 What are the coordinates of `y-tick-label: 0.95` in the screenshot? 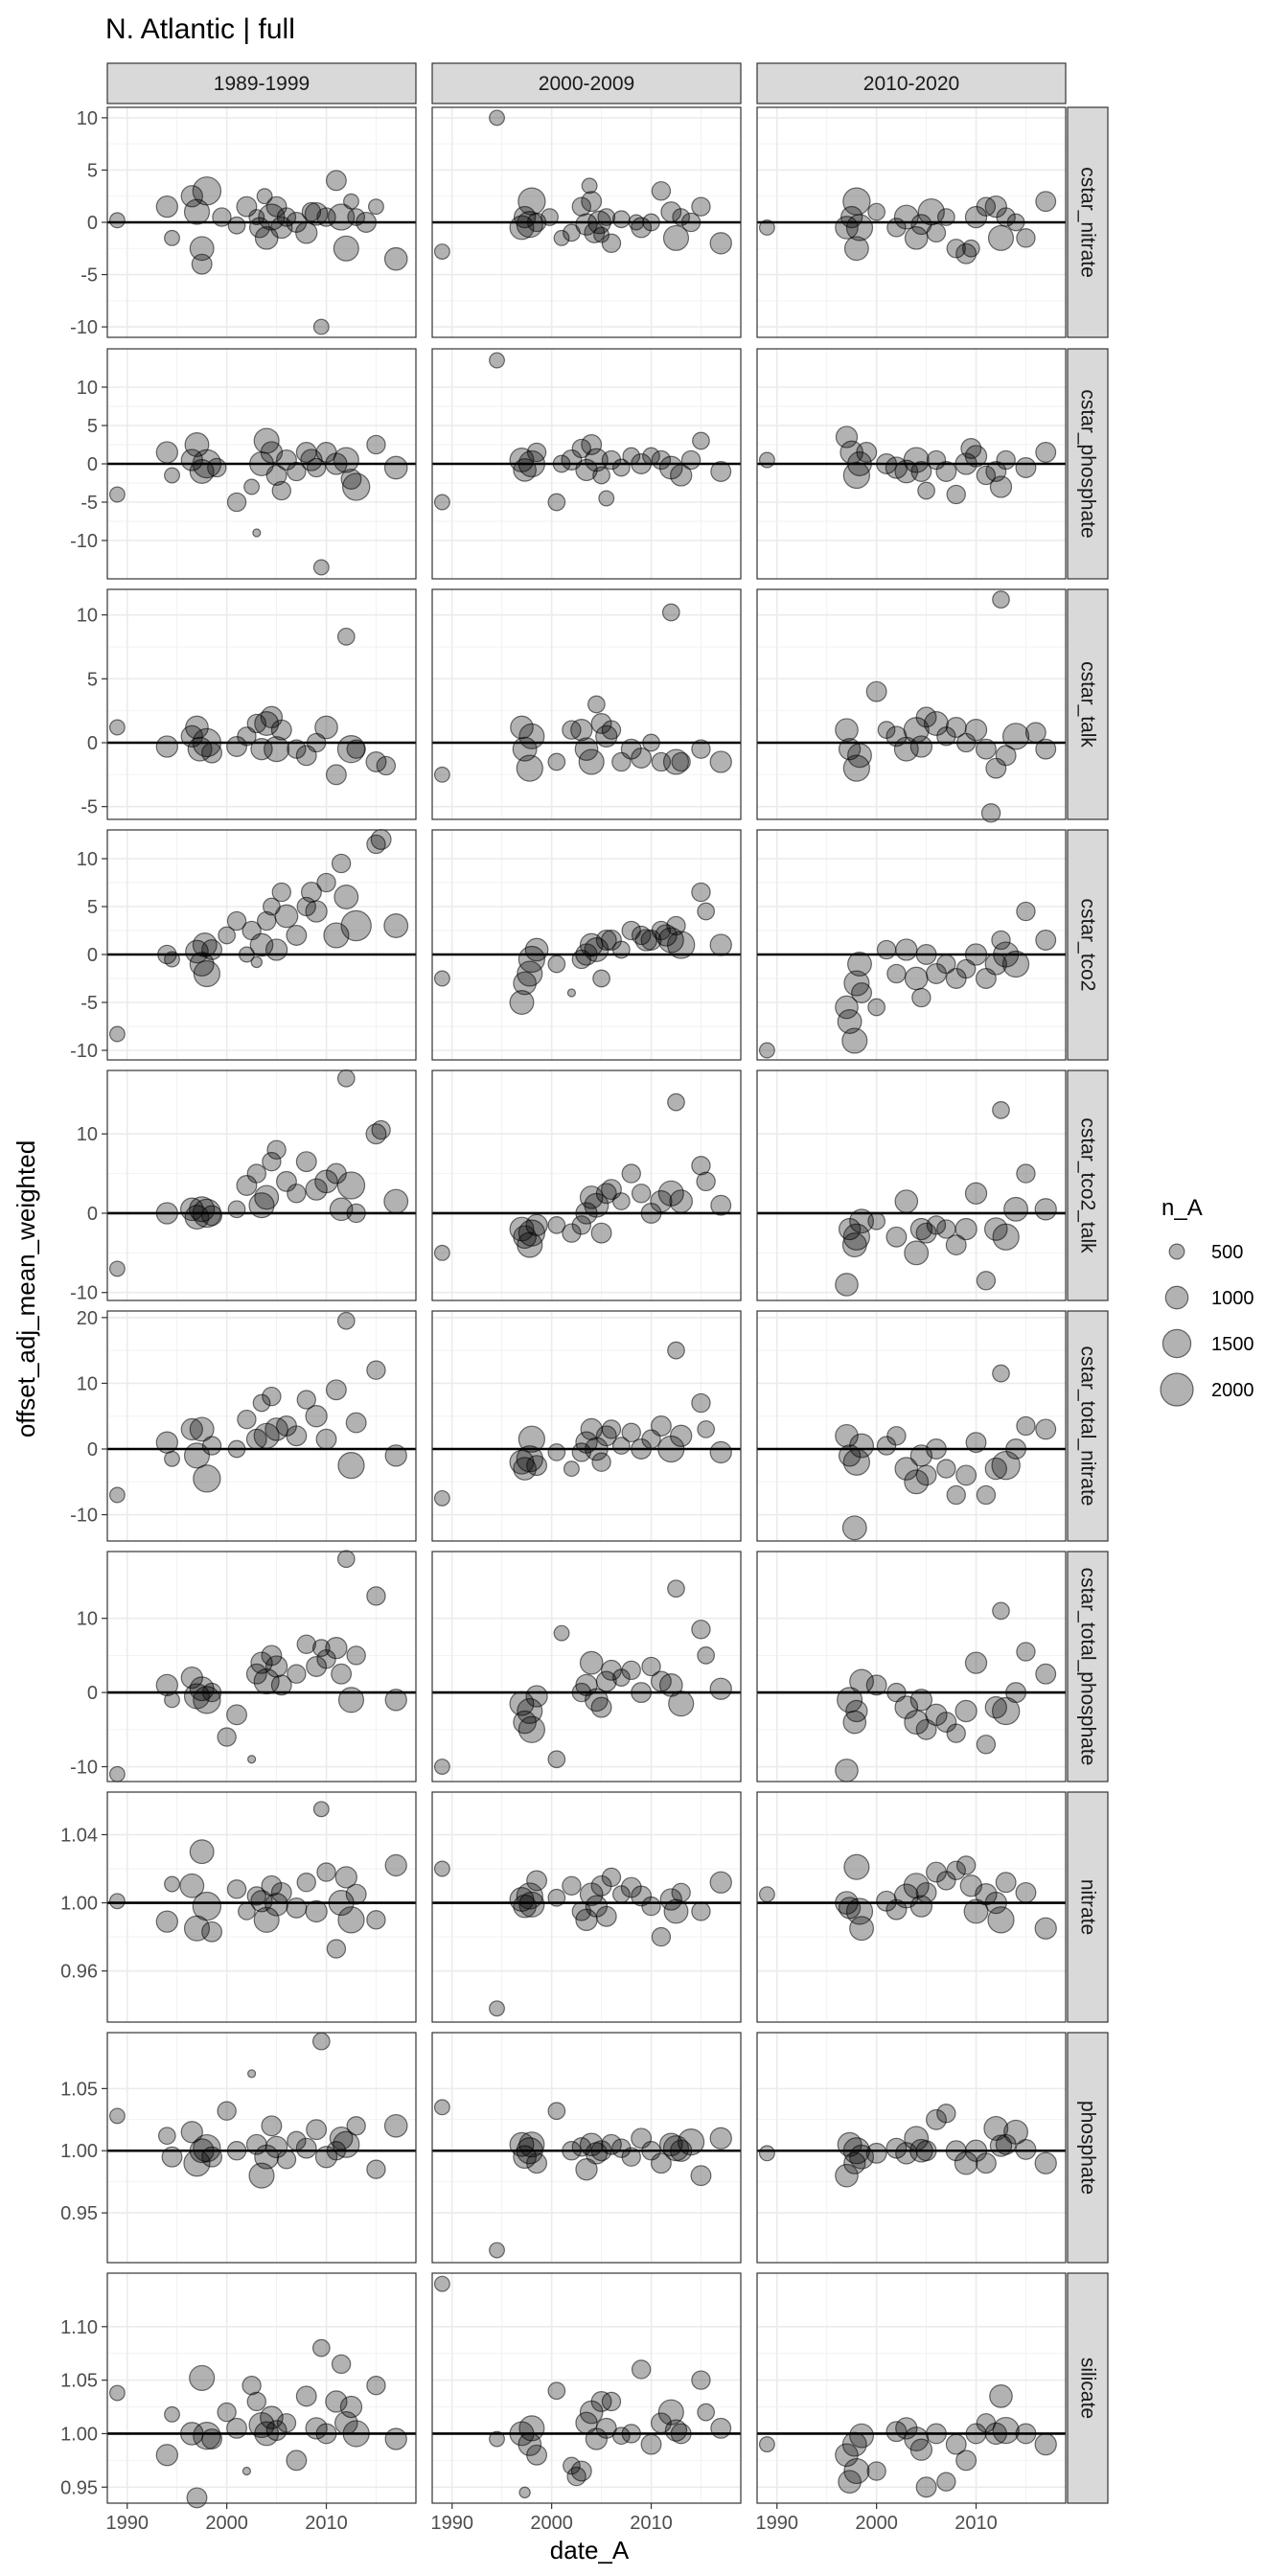 It's located at (79, 2487).